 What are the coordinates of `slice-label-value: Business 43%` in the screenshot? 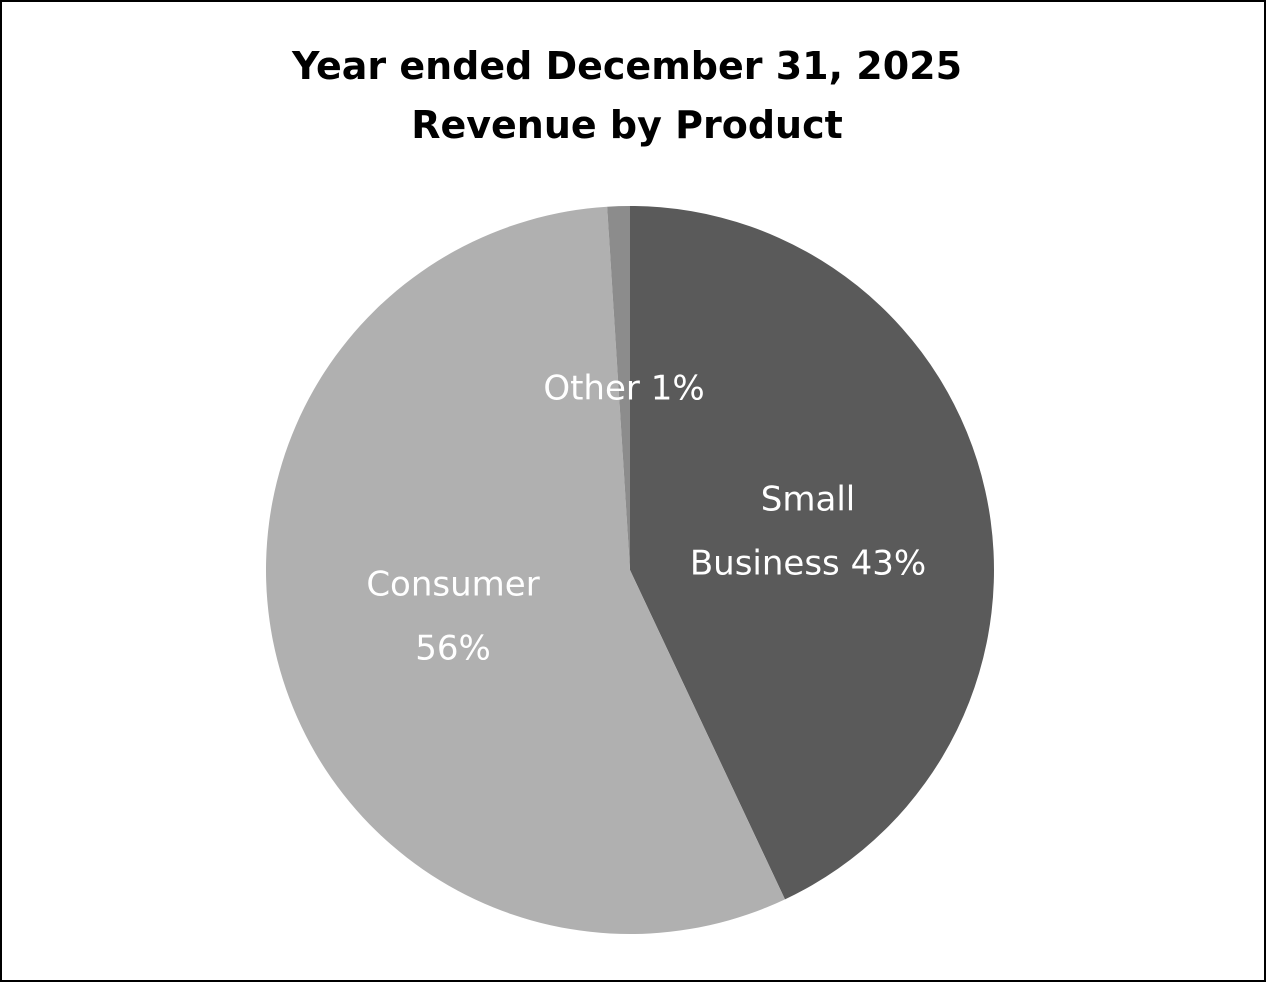 It's located at (808, 564).